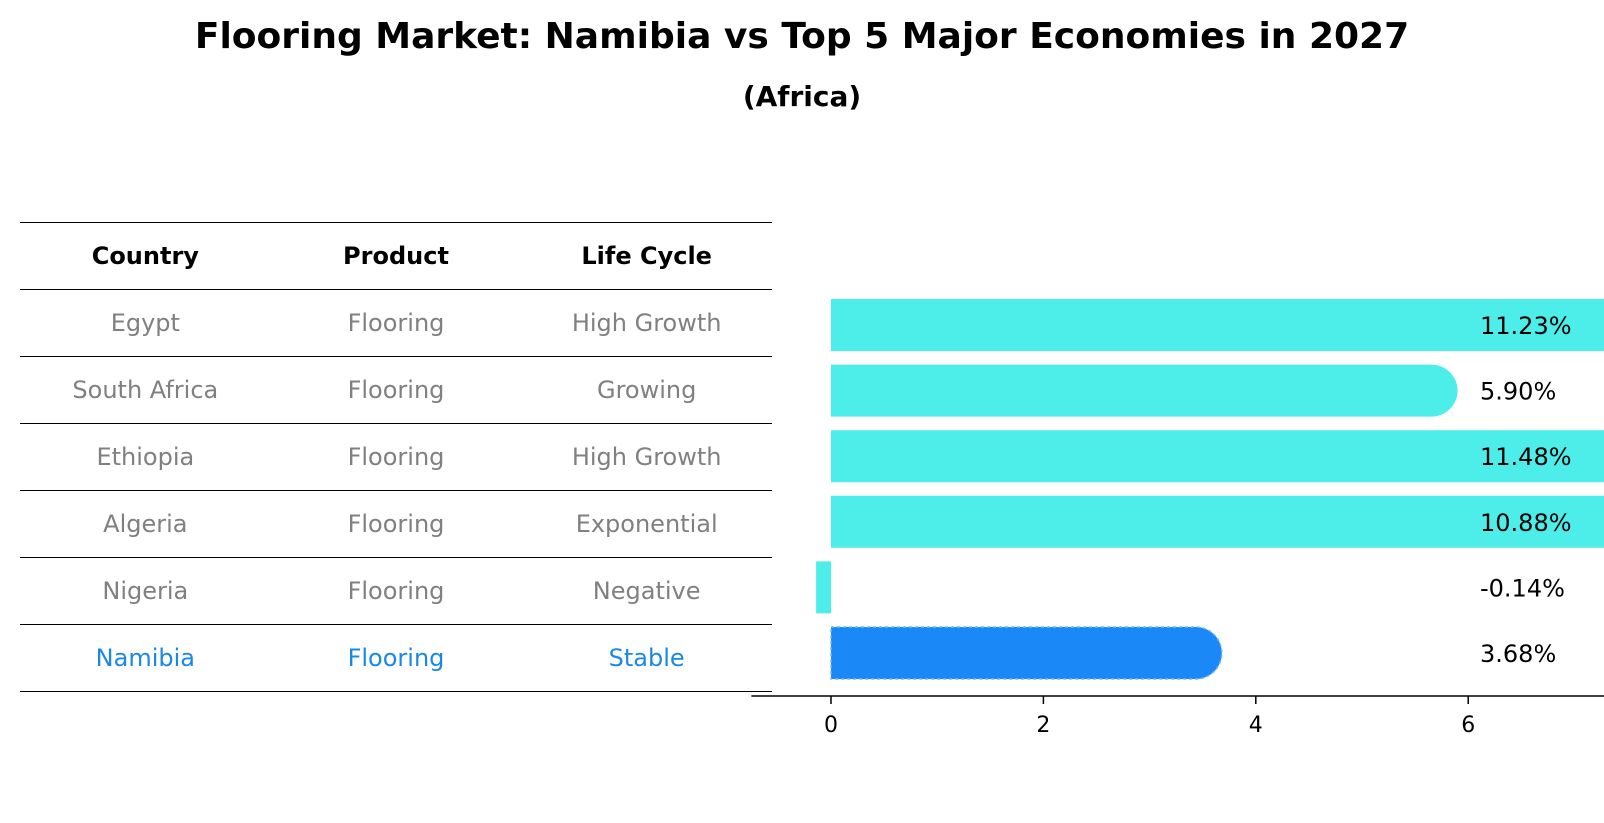  What do you see at coordinates (145, 524) in the screenshot?
I see `cell-country: Algeria` at bounding box center [145, 524].